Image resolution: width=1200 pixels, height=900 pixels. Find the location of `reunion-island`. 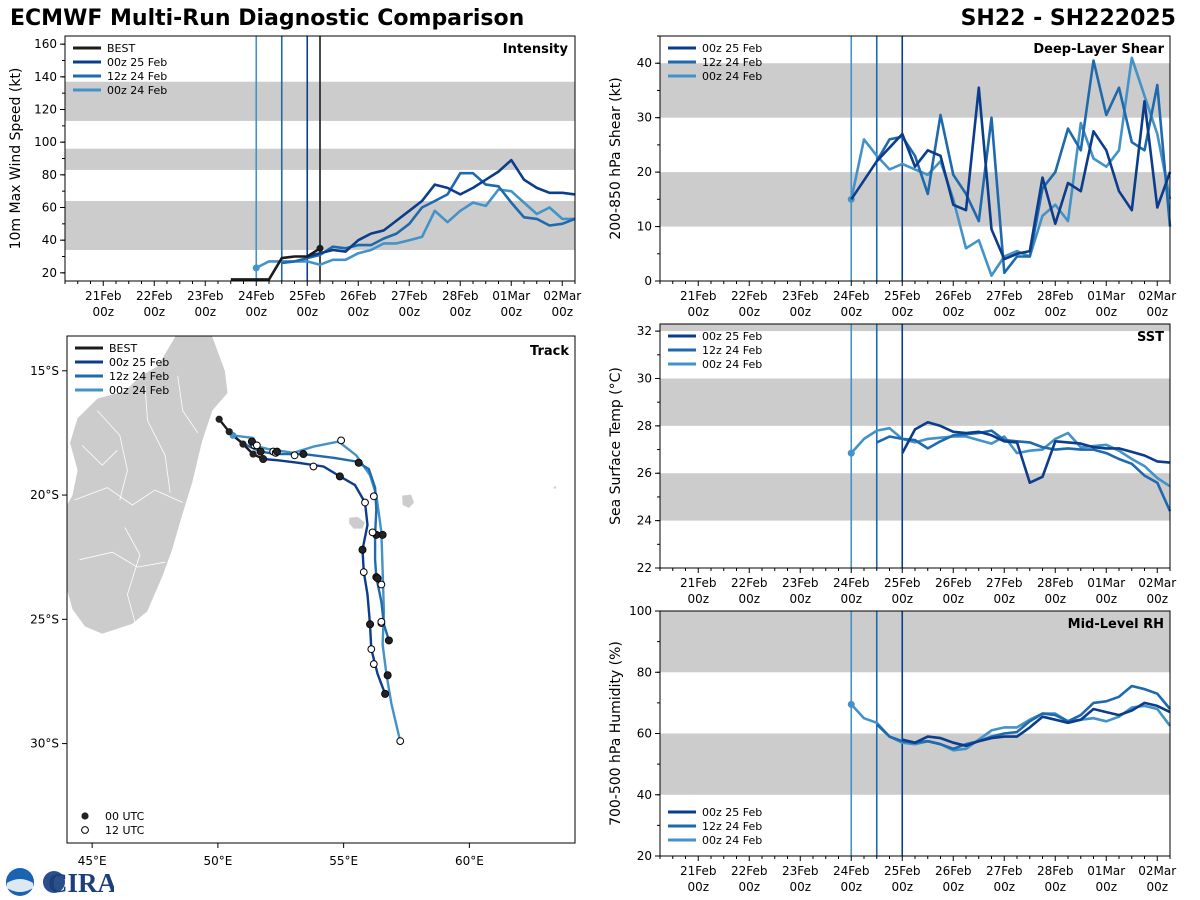

reunion-island is located at coordinates (357, 522).